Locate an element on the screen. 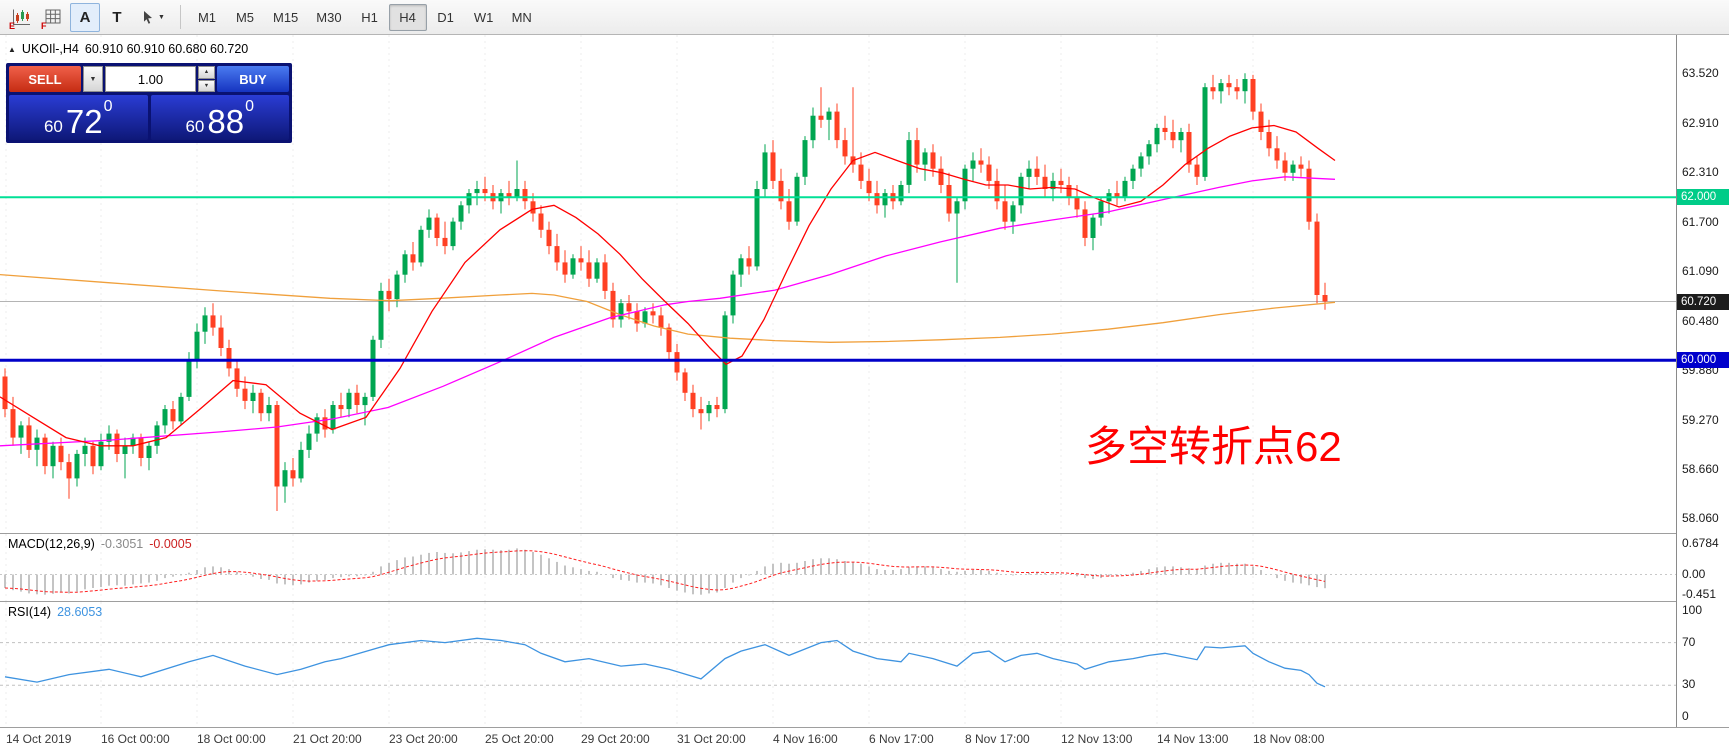 This screenshot has width=1729, height=750. buy-price-display: 60 88 0 is located at coordinates (219, 117).